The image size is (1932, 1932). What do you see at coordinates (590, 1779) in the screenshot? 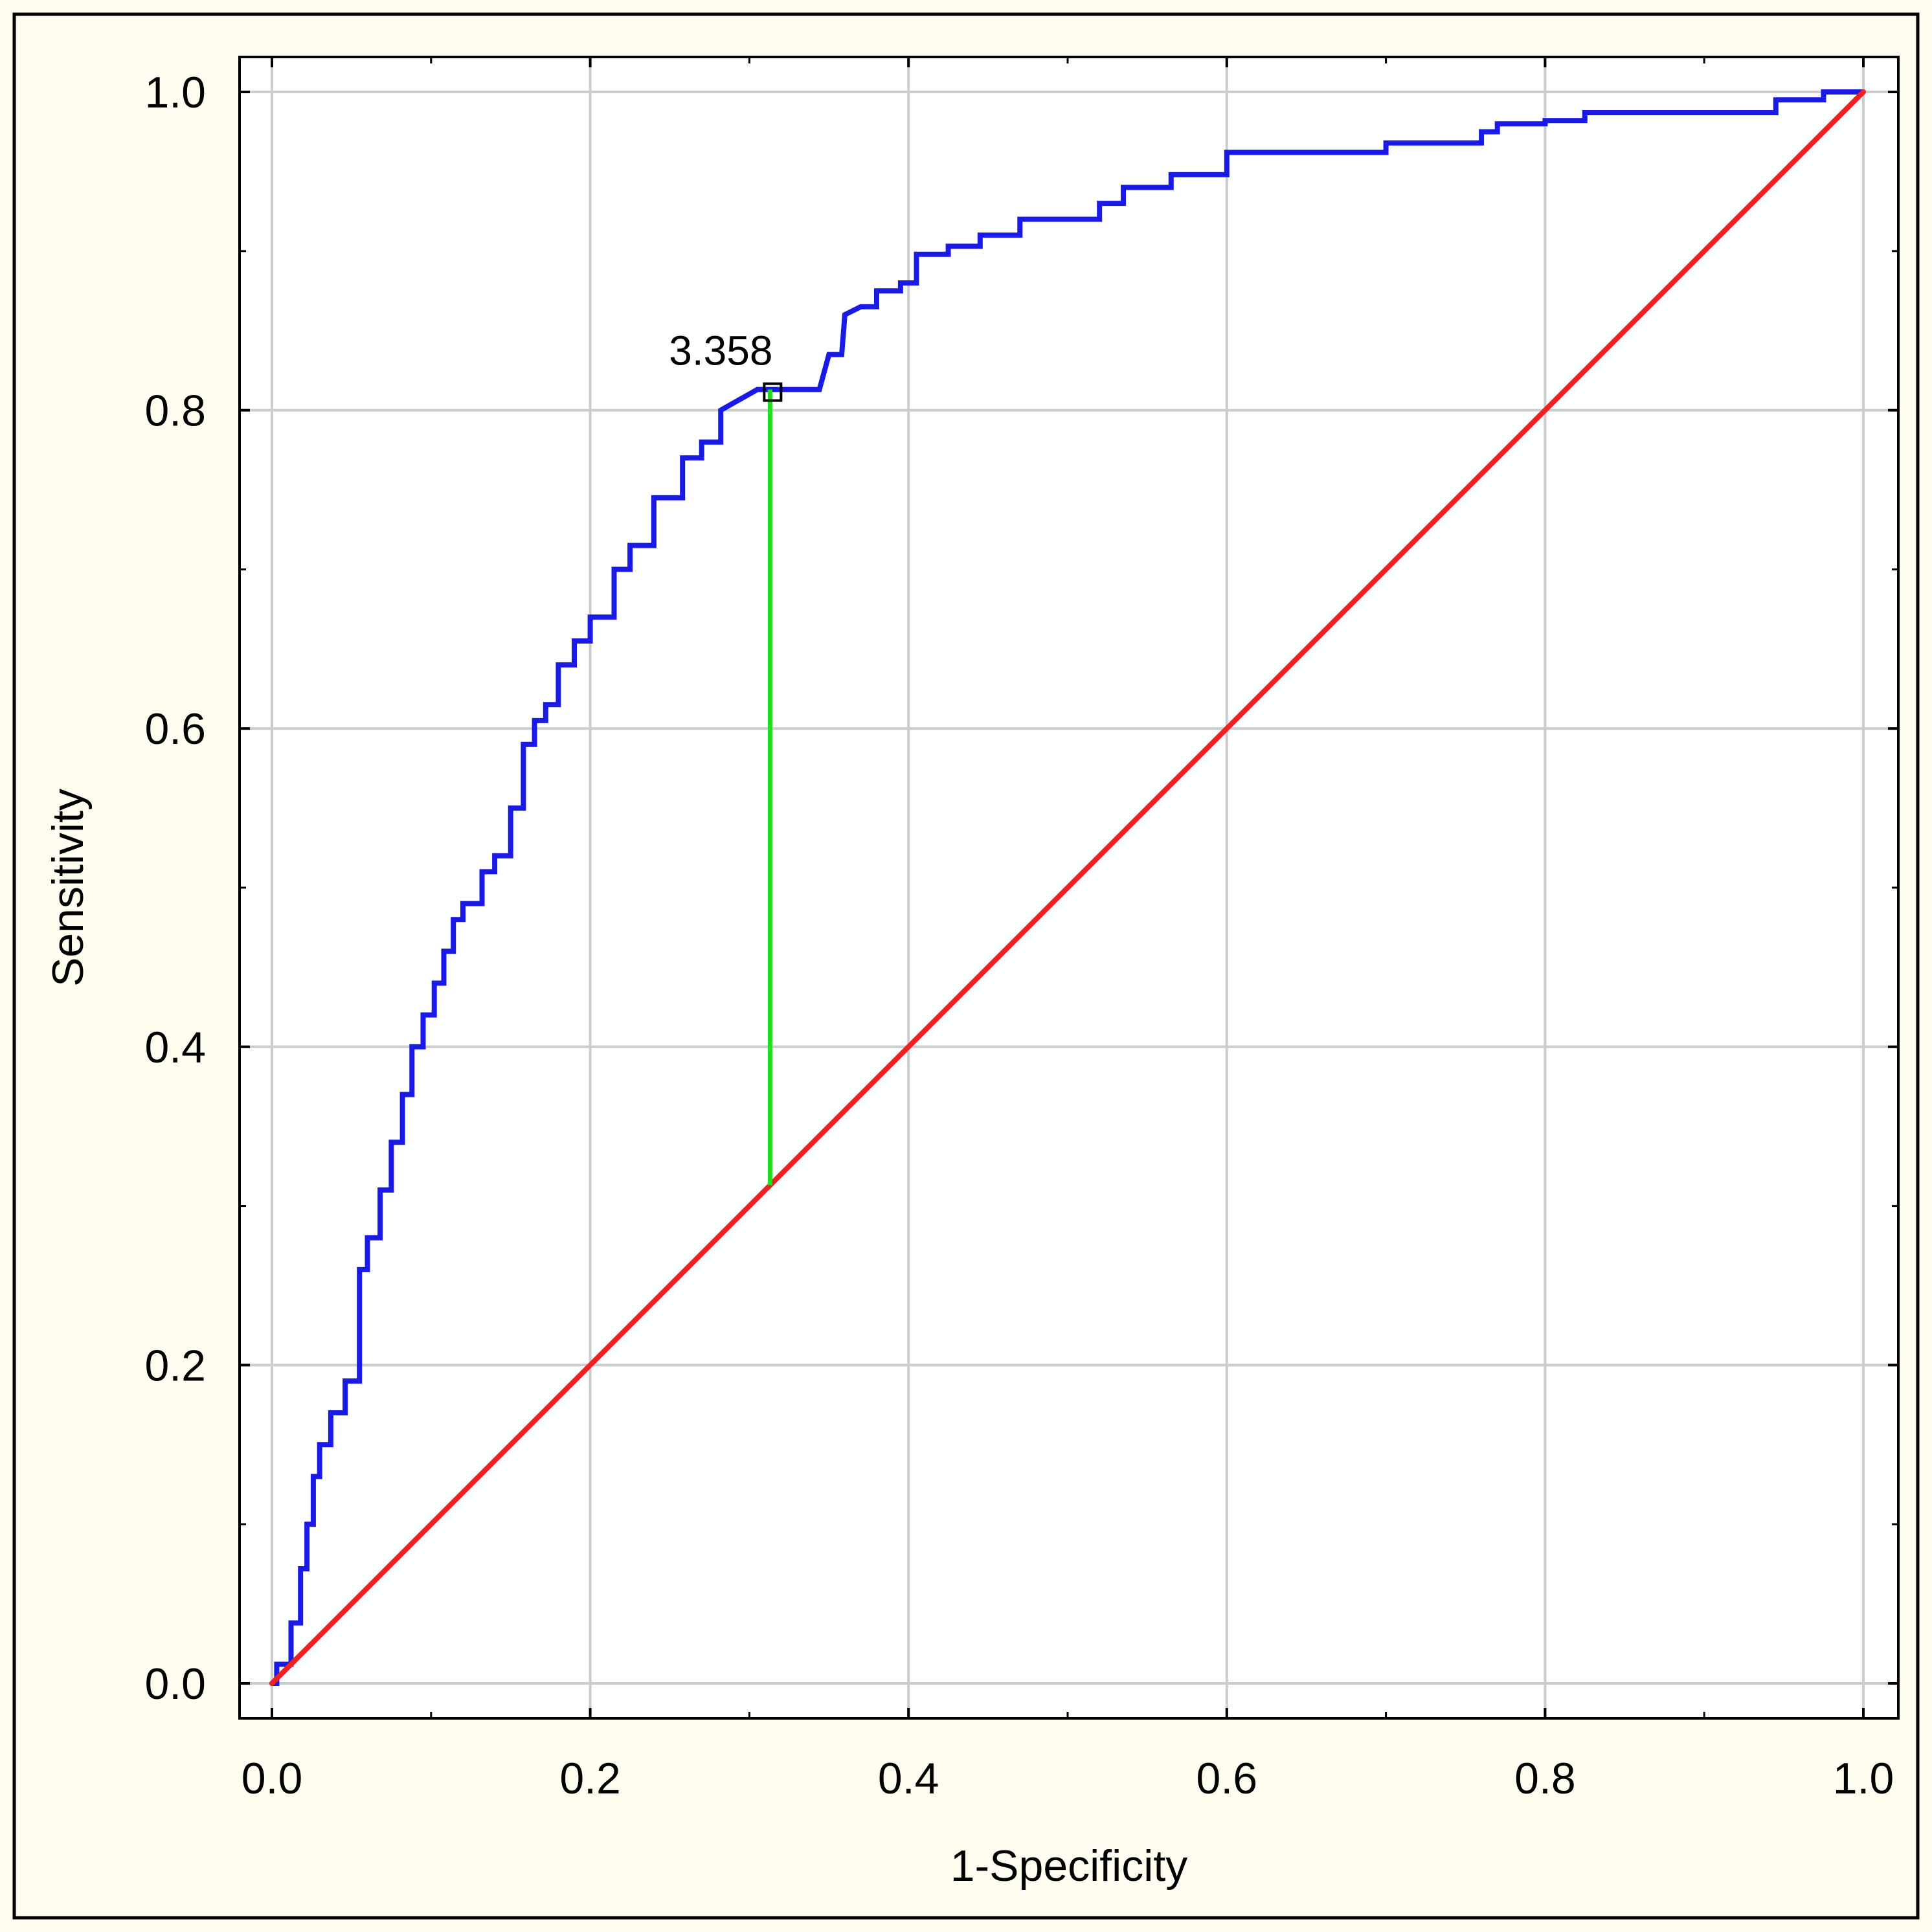
I see `x-tick-label: 0.2` at bounding box center [590, 1779].